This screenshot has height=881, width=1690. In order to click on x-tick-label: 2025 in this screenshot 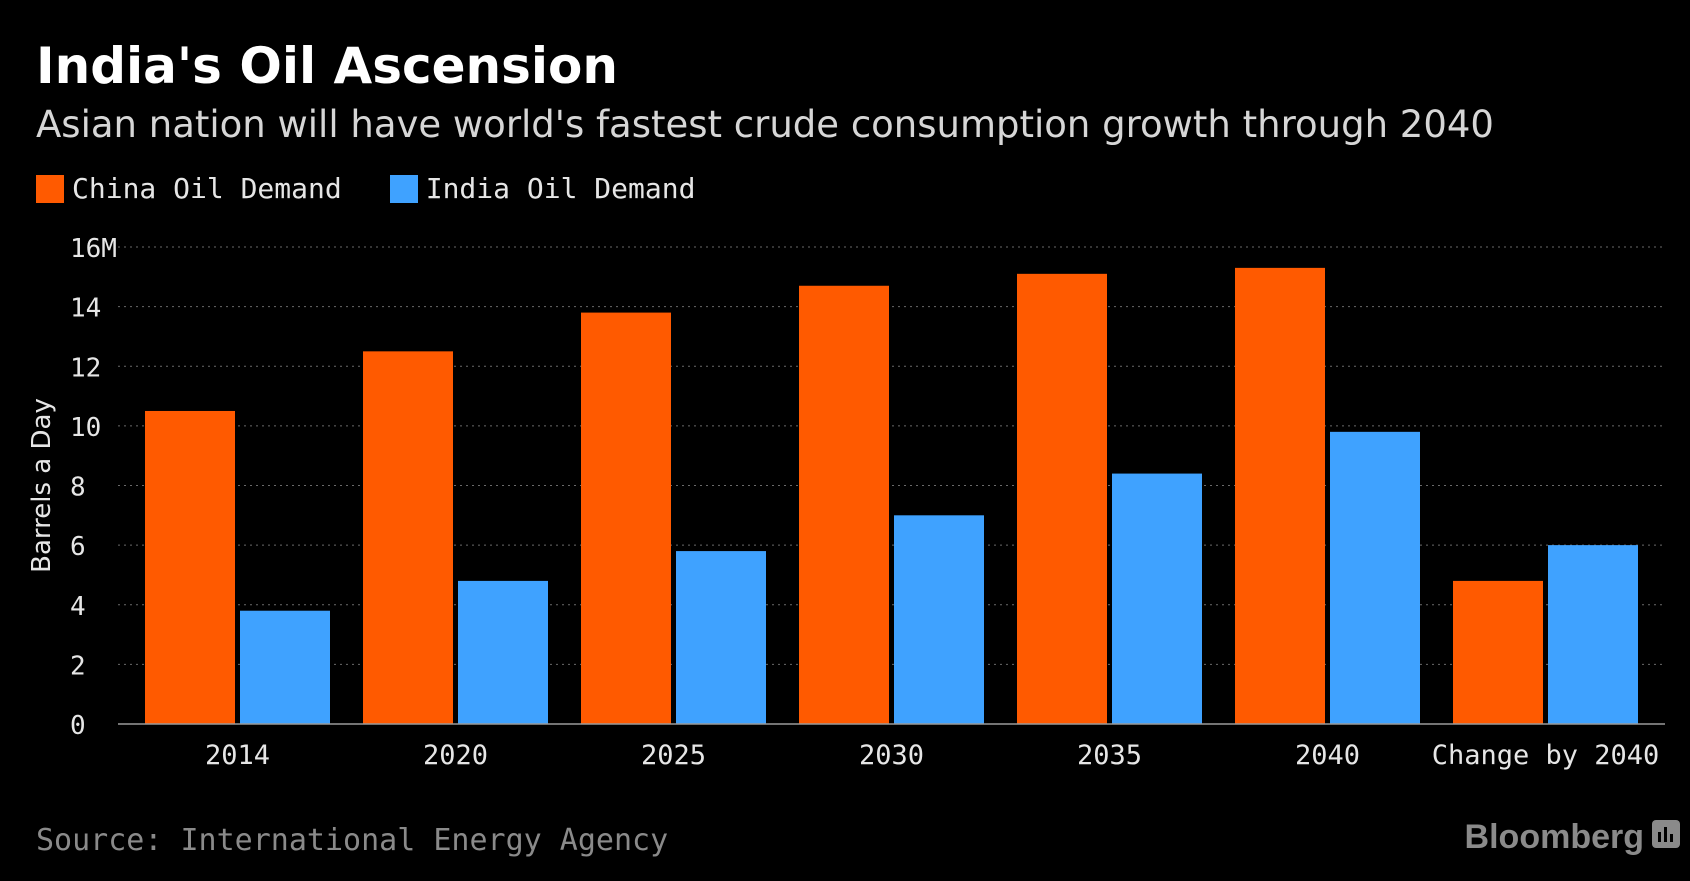, I will do `click(673, 755)`.